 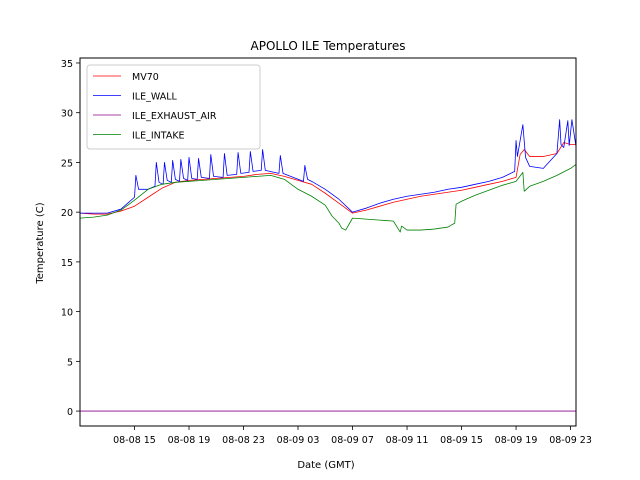 What do you see at coordinates (570, 440) in the screenshot?
I see `x-tick-label: 08-09 23` at bounding box center [570, 440].